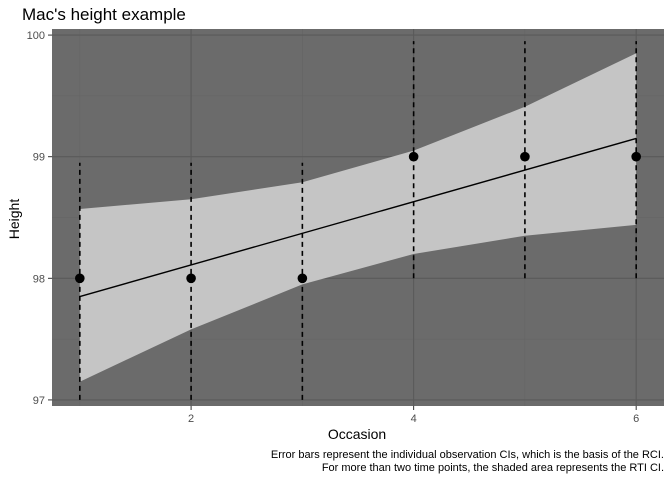  Describe the element at coordinates (414, 419) in the screenshot. I see `x-tick-label: 4` at that location.